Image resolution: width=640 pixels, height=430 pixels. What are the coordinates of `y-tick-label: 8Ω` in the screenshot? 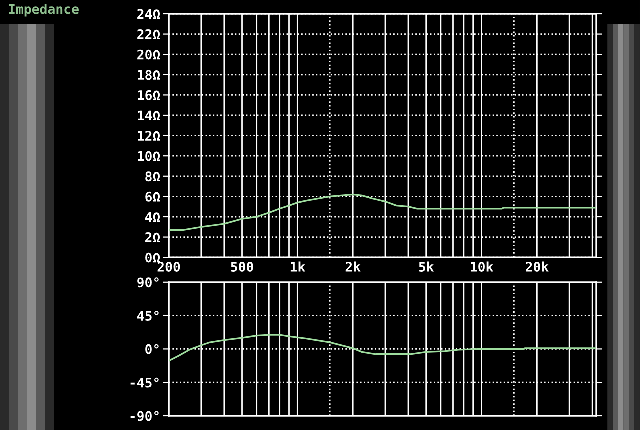 It's located at (153, 177).